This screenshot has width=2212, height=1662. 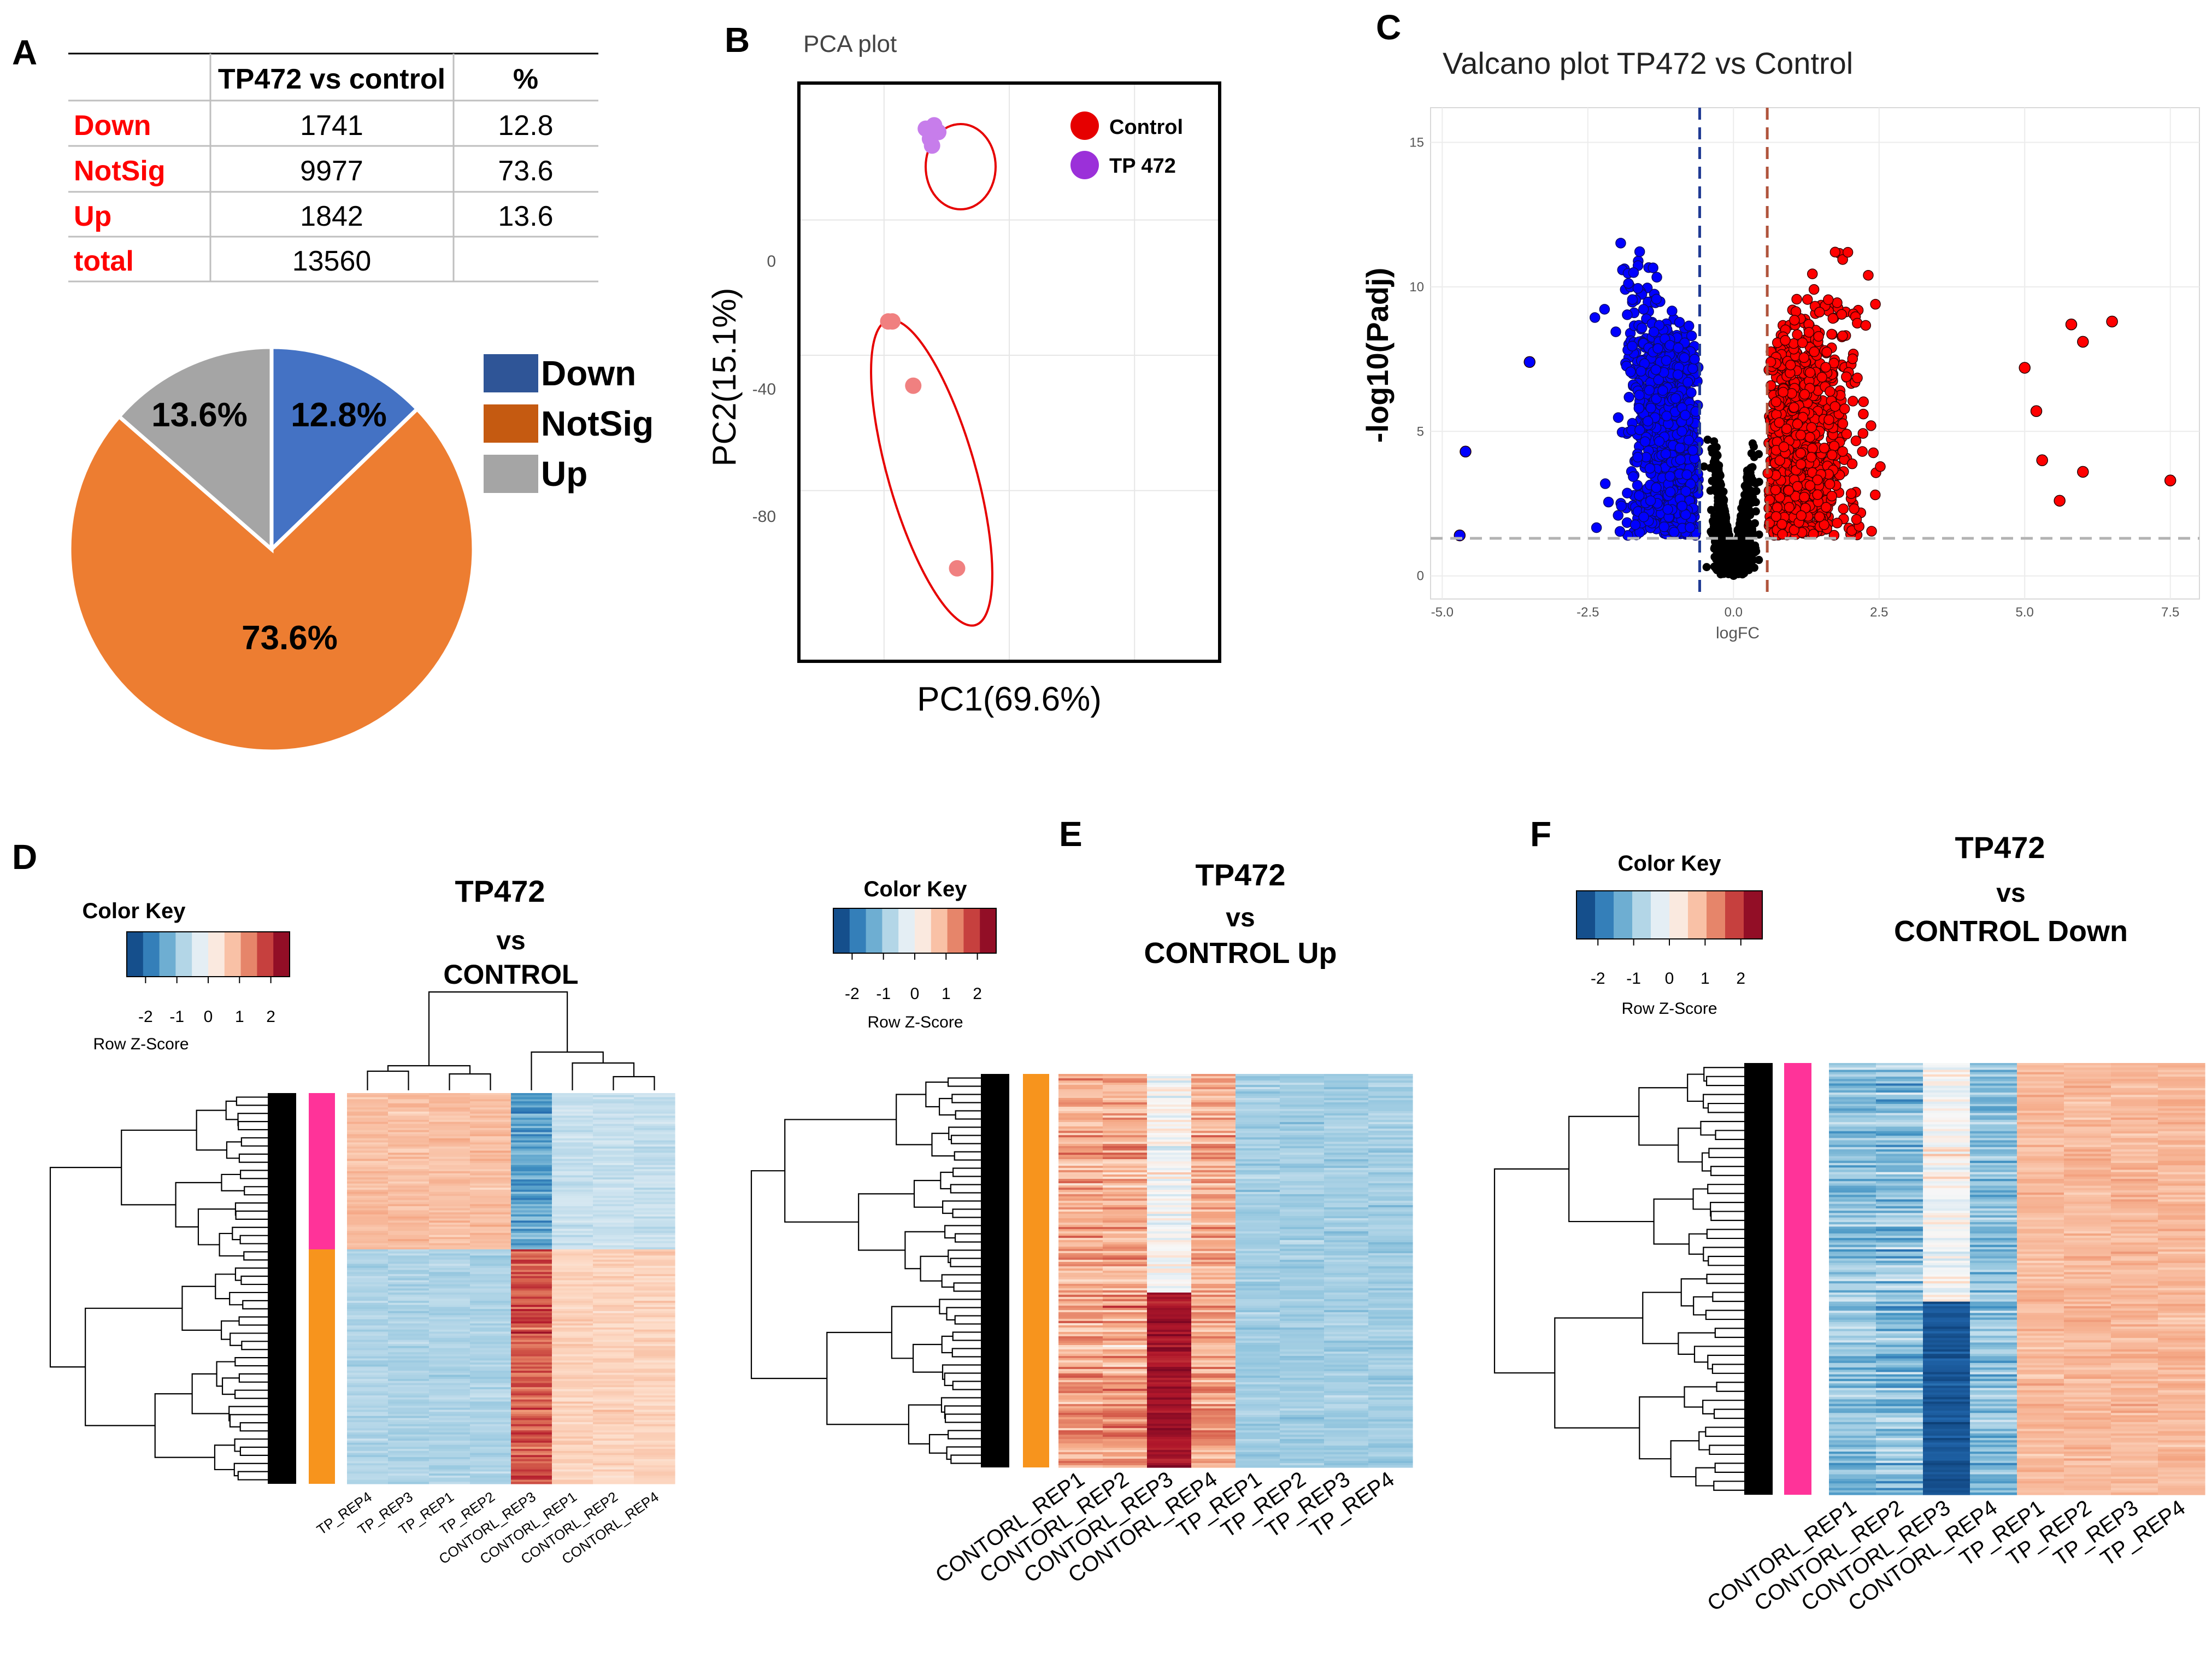 I want to click on table-row-label: Up, so click(x=92, y=217).